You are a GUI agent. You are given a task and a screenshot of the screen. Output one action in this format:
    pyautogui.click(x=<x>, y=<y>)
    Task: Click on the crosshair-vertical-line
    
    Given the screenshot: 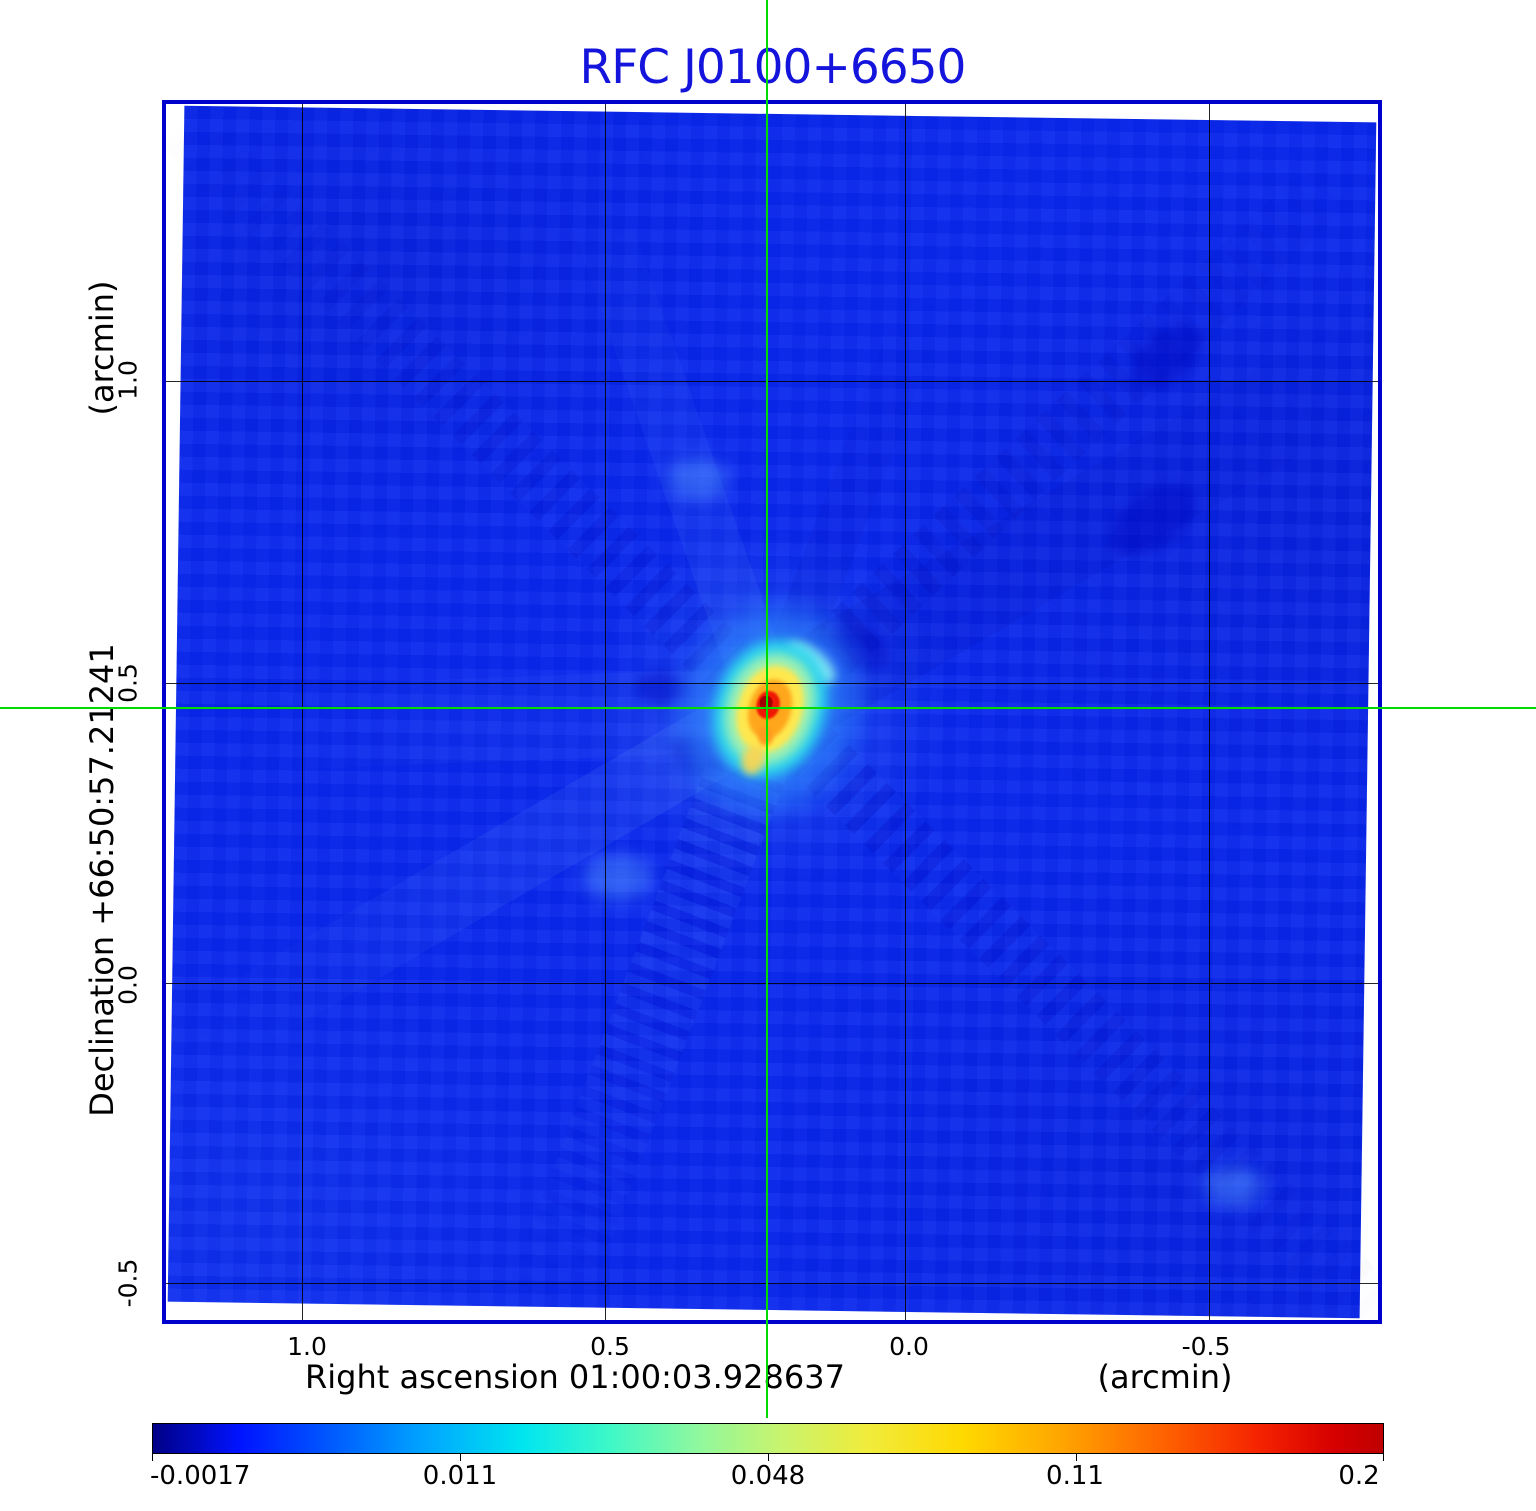 What is the action you would take?
    pyautogui.click(x=767, y=709)
    